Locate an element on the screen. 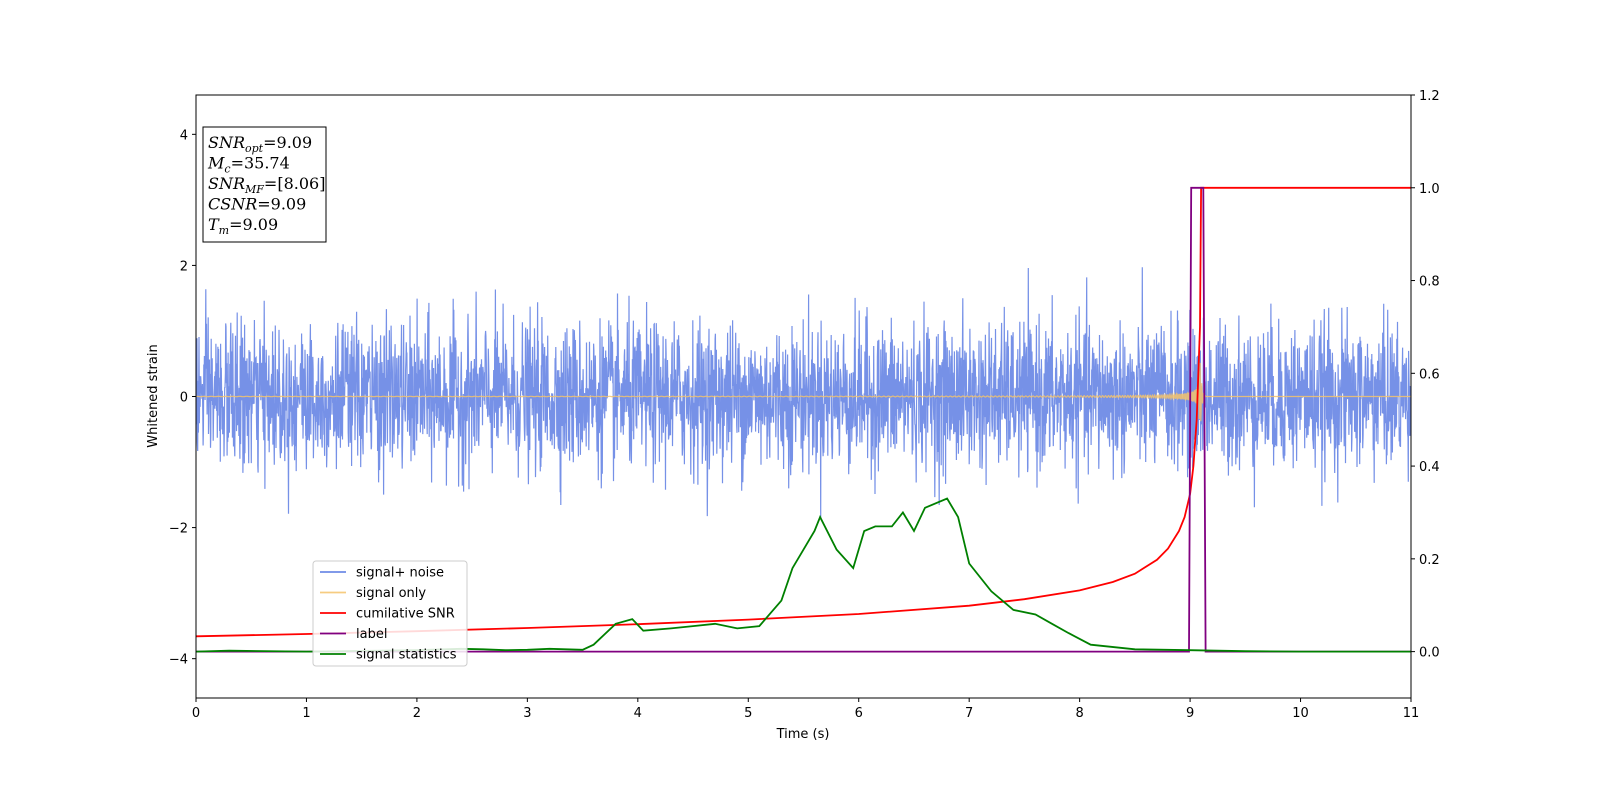 This screenshot has width=1600, height=800. y-right-tick-label: 0.8 is located at coordinates (1429, 282).